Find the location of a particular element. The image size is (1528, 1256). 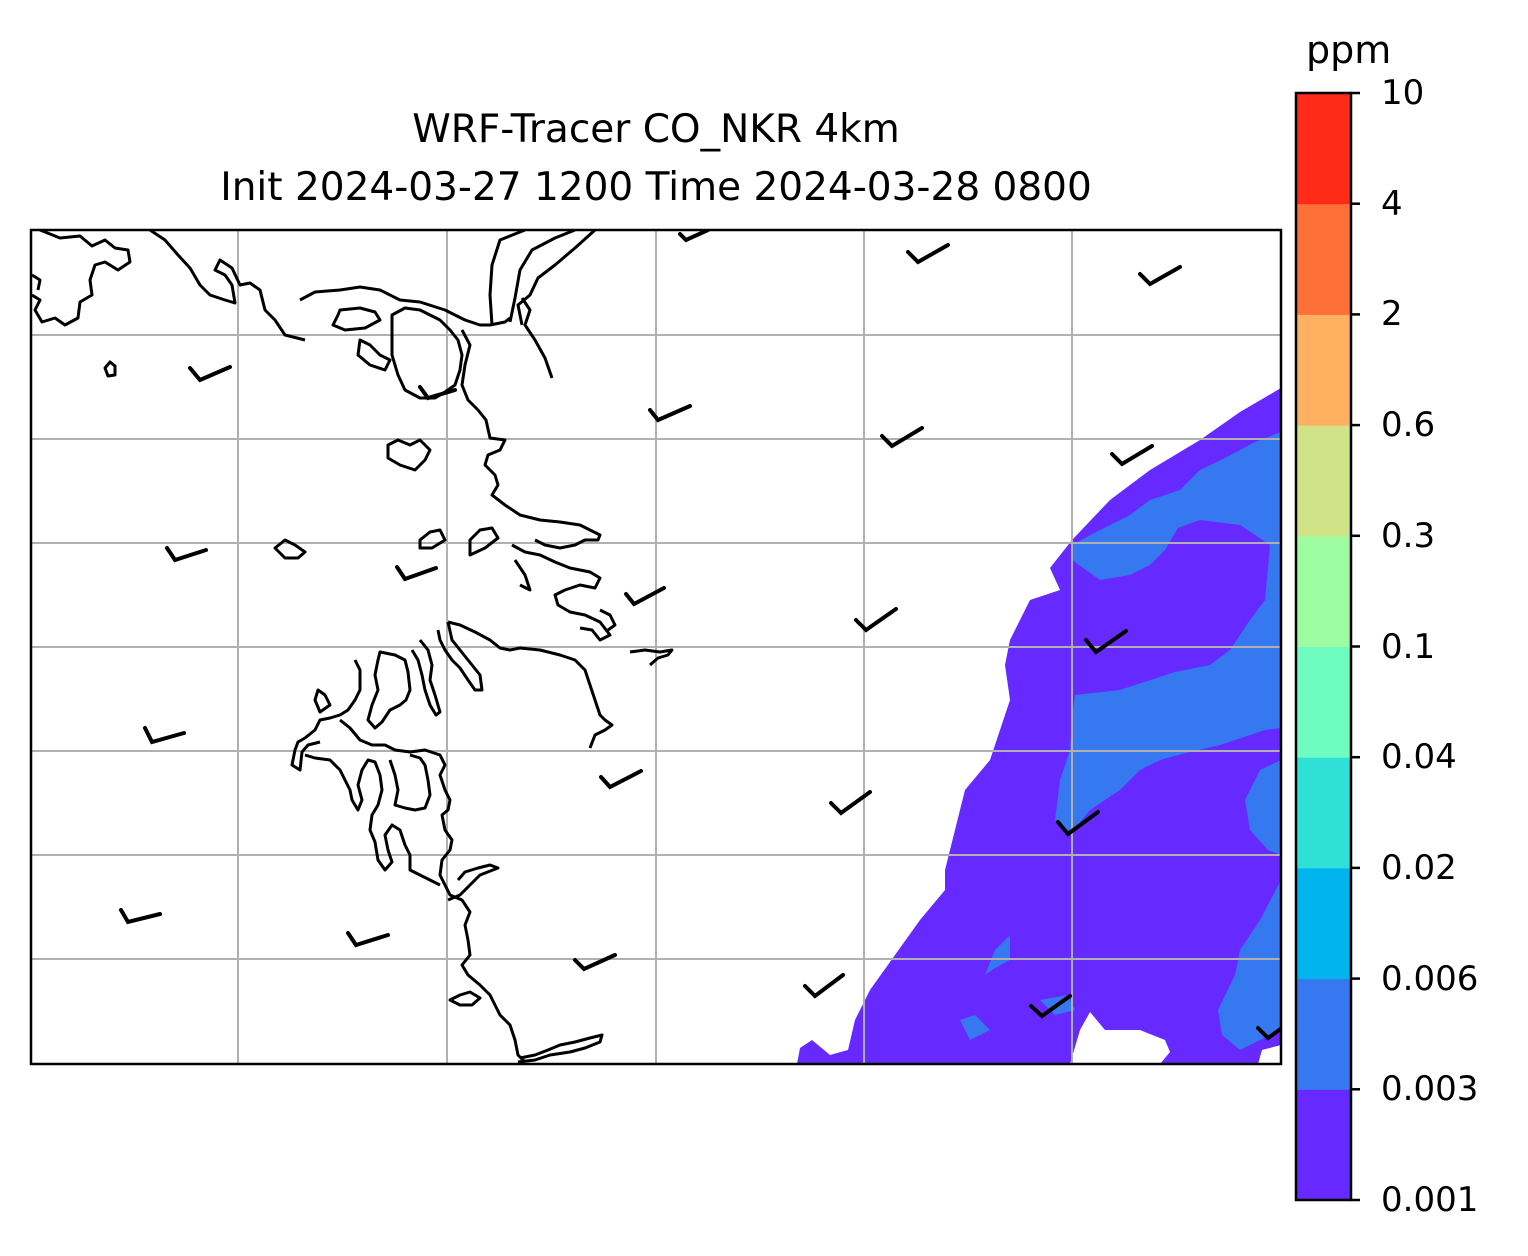

colorbar-tick-label: 0.02 is located at coordinates (1419, 867).